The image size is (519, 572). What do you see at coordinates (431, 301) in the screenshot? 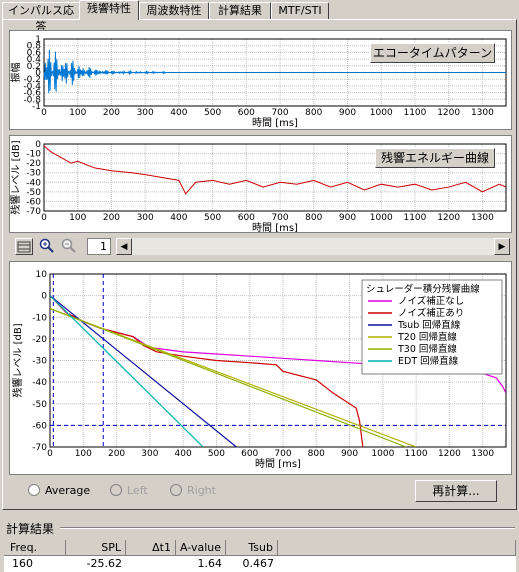
I see `legend-entry: ノイズ補正なし` at bounding box center [431, 301].